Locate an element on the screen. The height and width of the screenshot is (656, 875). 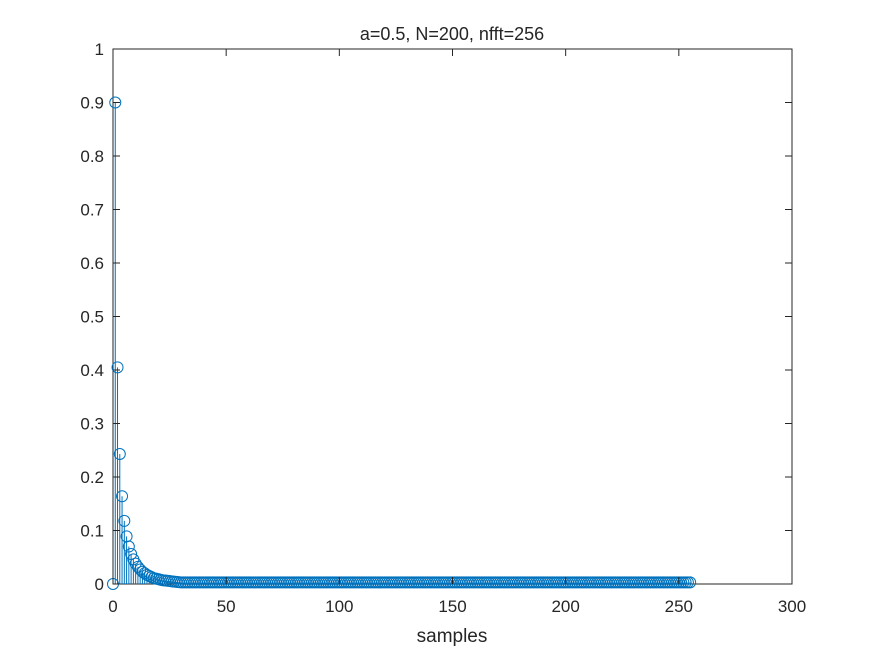
y-tick-label: 0 is located at coordinates (99, 584).